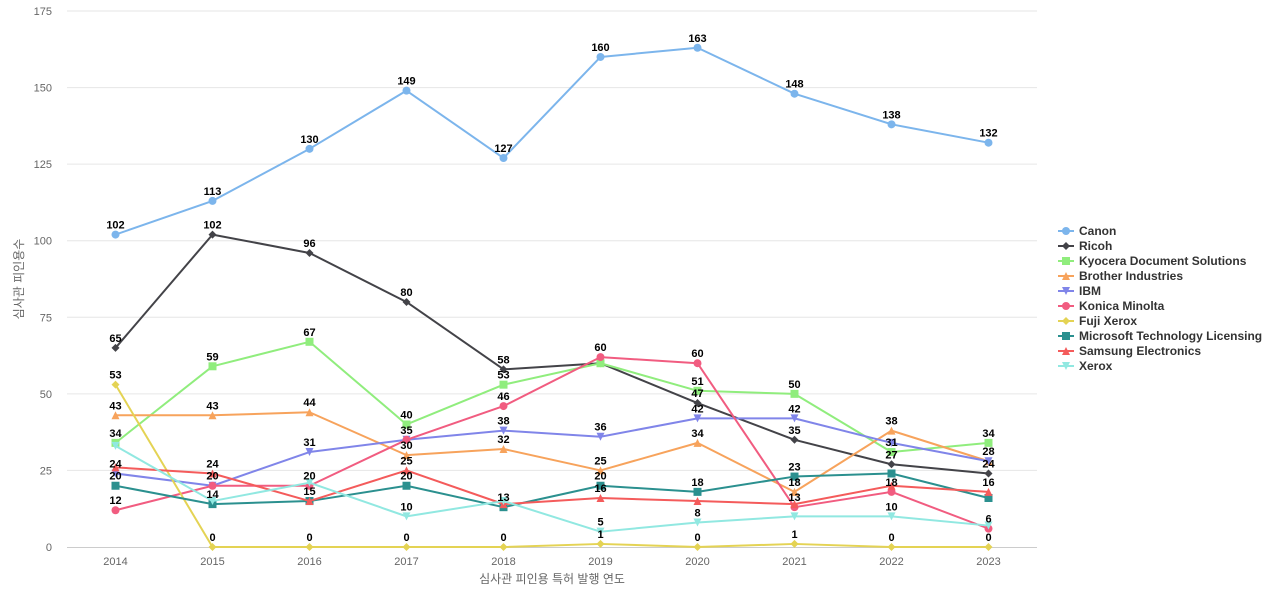 The height and width of the screenshot is (600, 1280). What do you see at coordinates (1108, 321) in the screenshot?
I see `legend-label: Fuji Xerox` at bounding box center [1108, 321].